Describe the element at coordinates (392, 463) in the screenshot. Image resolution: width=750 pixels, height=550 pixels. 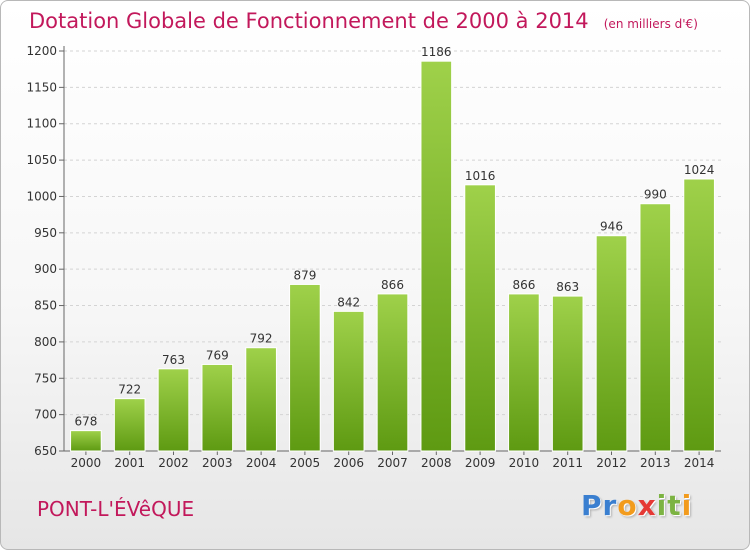
I see `x-tick-label: 2007` at that location.